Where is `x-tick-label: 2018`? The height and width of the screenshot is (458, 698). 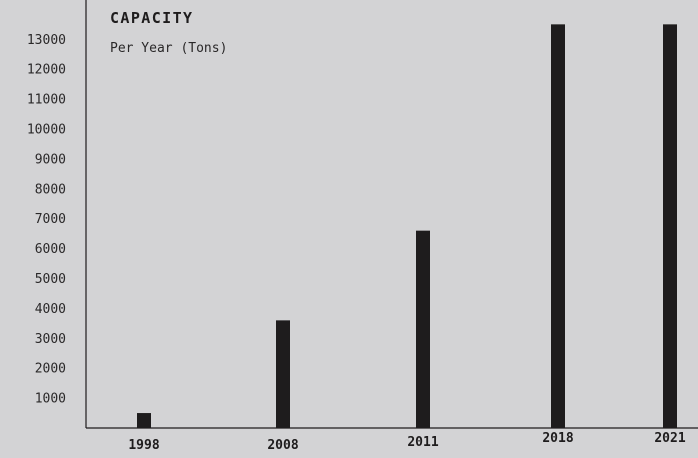 x-tick-label: 2018 is located at coordinates (557, 438).